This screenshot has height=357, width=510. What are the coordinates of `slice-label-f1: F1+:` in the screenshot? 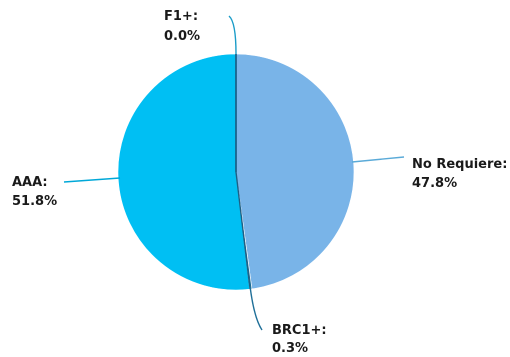 It's located at (181, 16).